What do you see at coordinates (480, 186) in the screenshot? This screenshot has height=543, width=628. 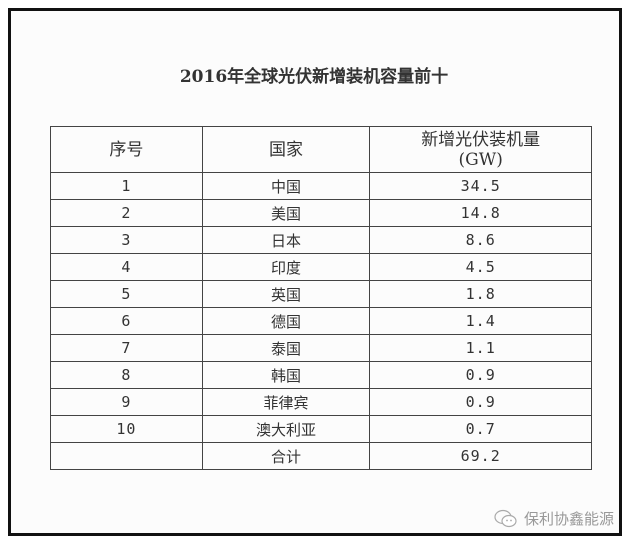 I see `cell-capacity: 34.5` at bounding box center [480, 186].